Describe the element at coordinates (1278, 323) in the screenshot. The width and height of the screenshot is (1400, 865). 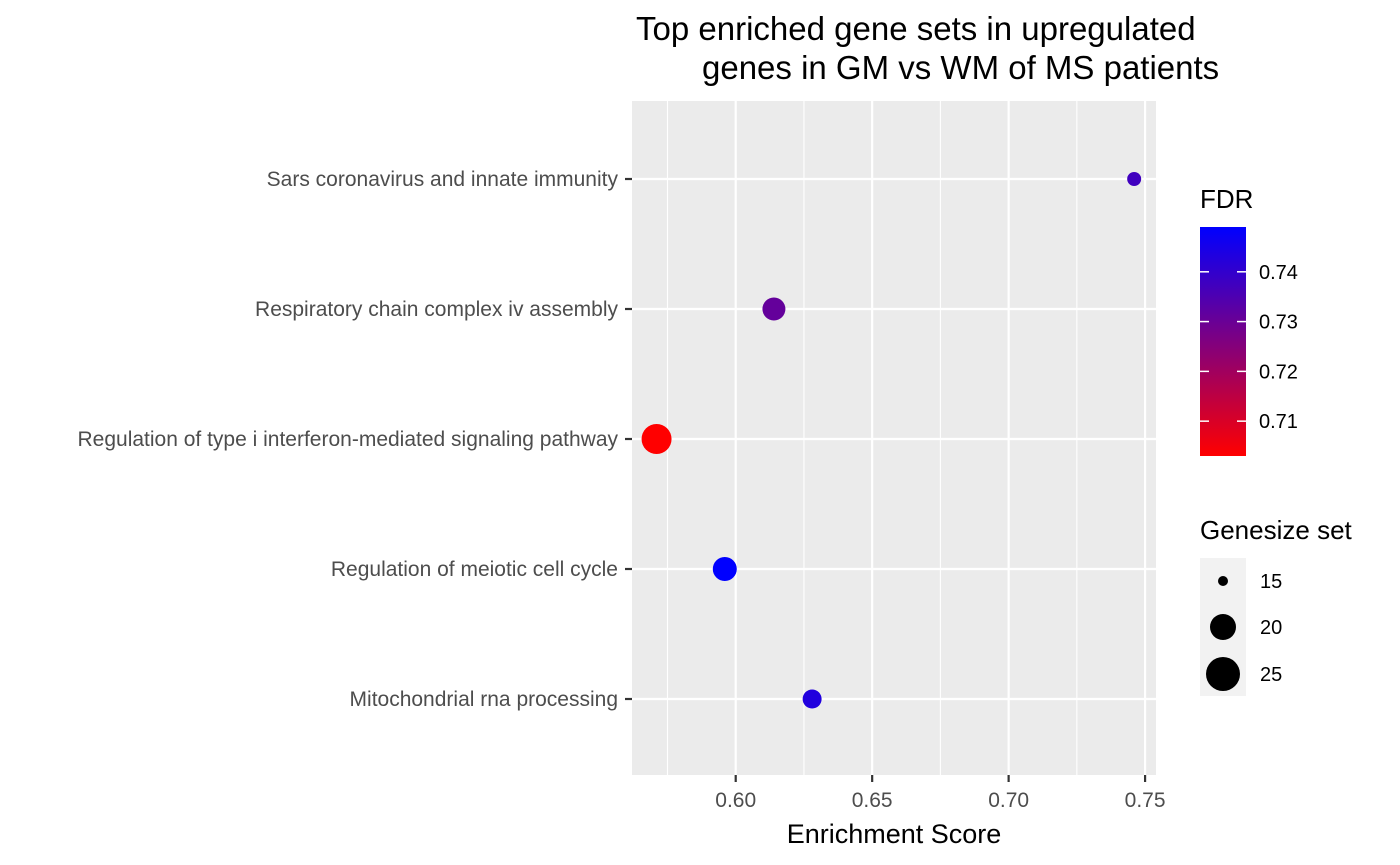
I see `colorbar-tick-label: 0.73` at that location.